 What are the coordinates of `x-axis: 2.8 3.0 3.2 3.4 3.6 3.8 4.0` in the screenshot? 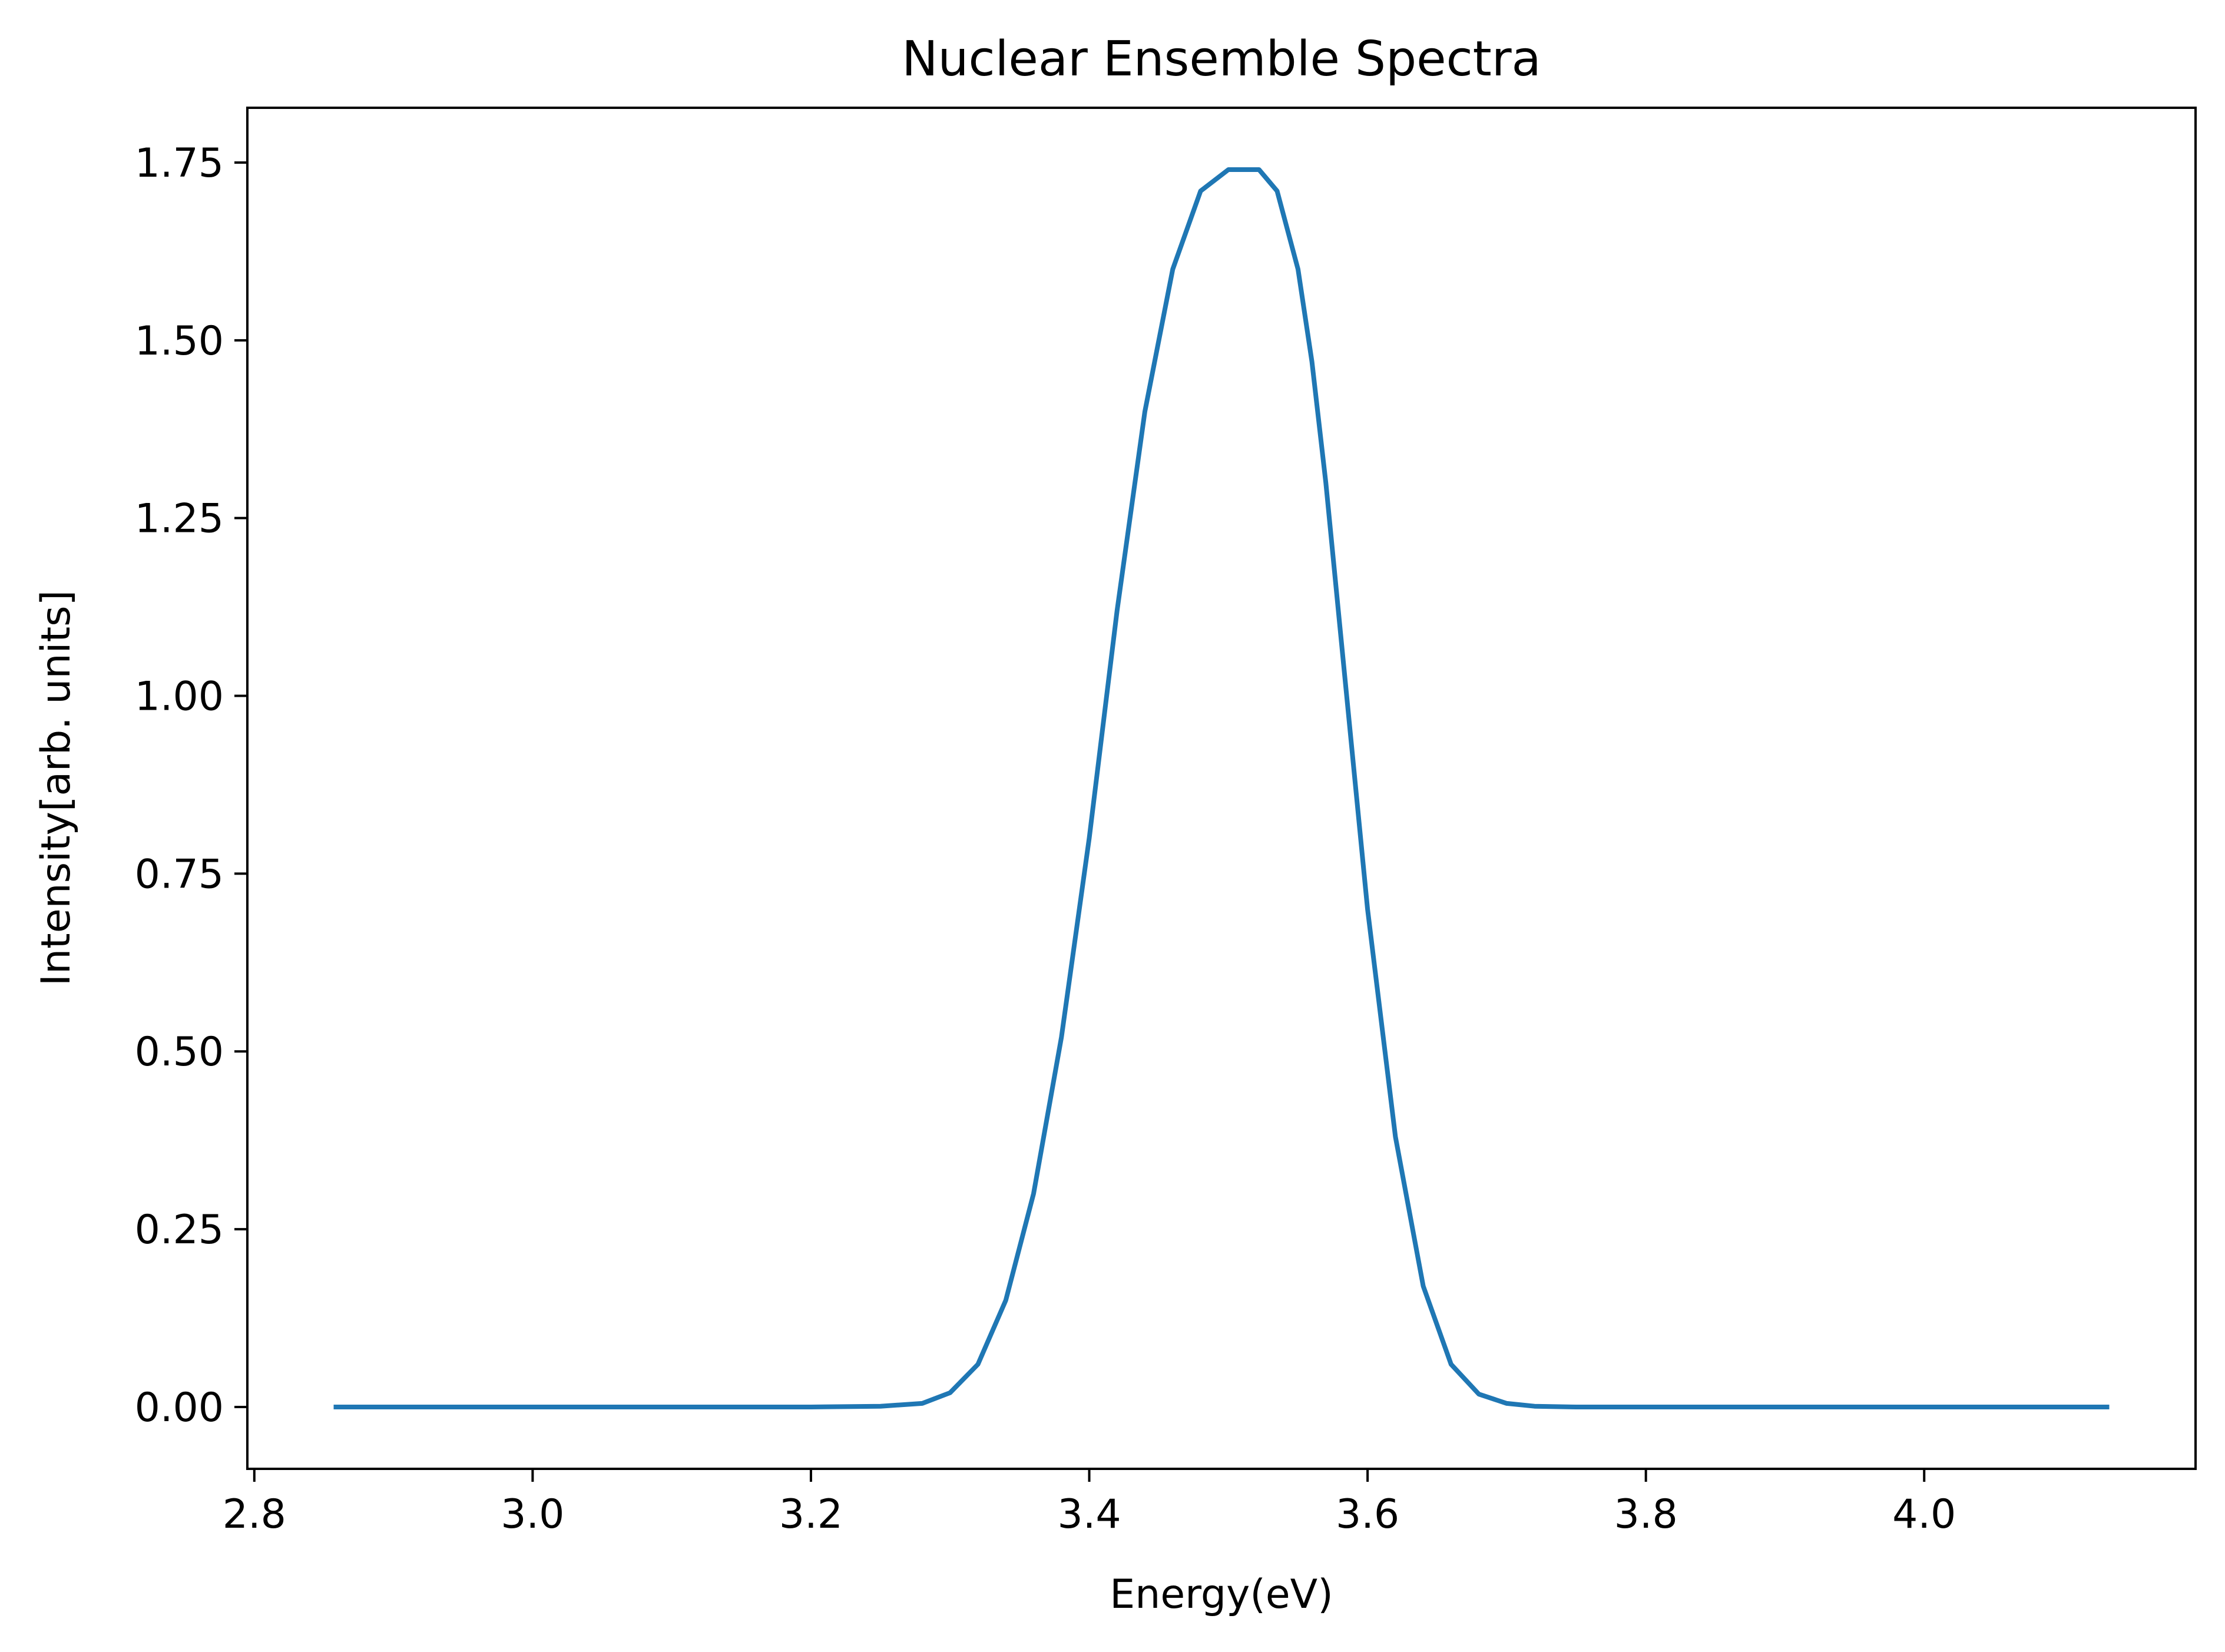 It's located at (1089, 1504).